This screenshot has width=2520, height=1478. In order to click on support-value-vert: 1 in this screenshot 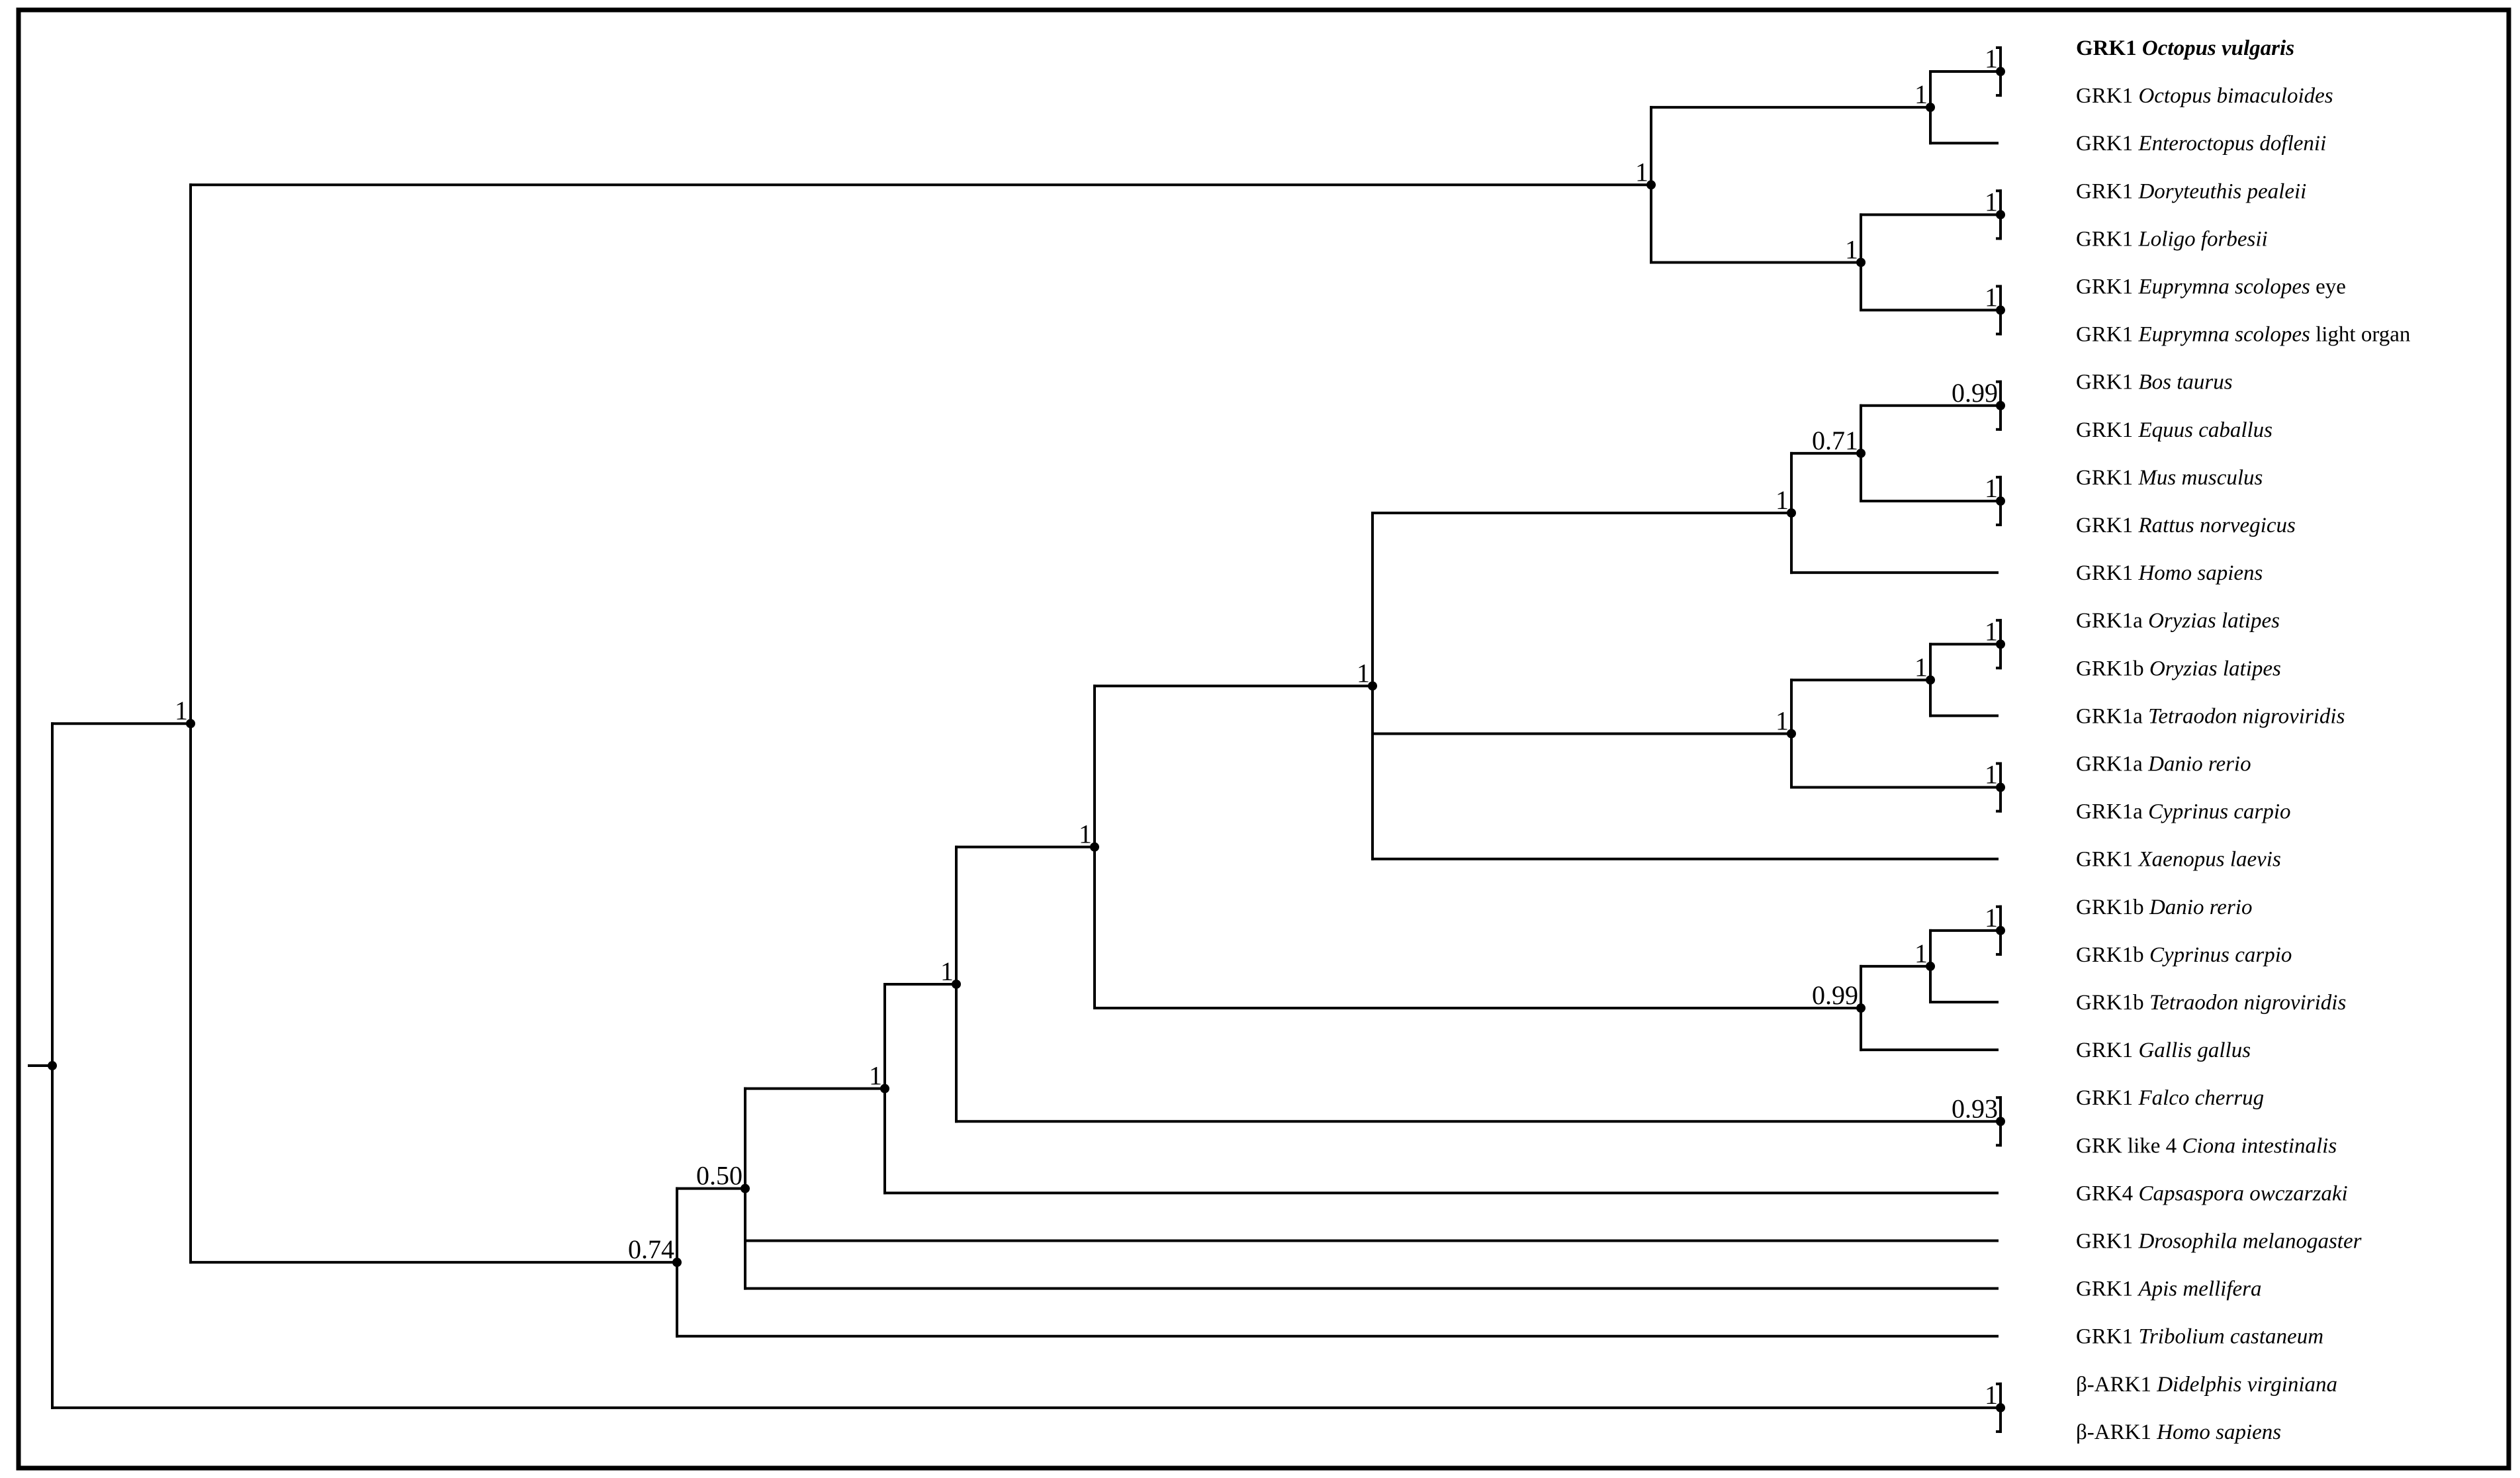, I will do `click(1085, 834)`.